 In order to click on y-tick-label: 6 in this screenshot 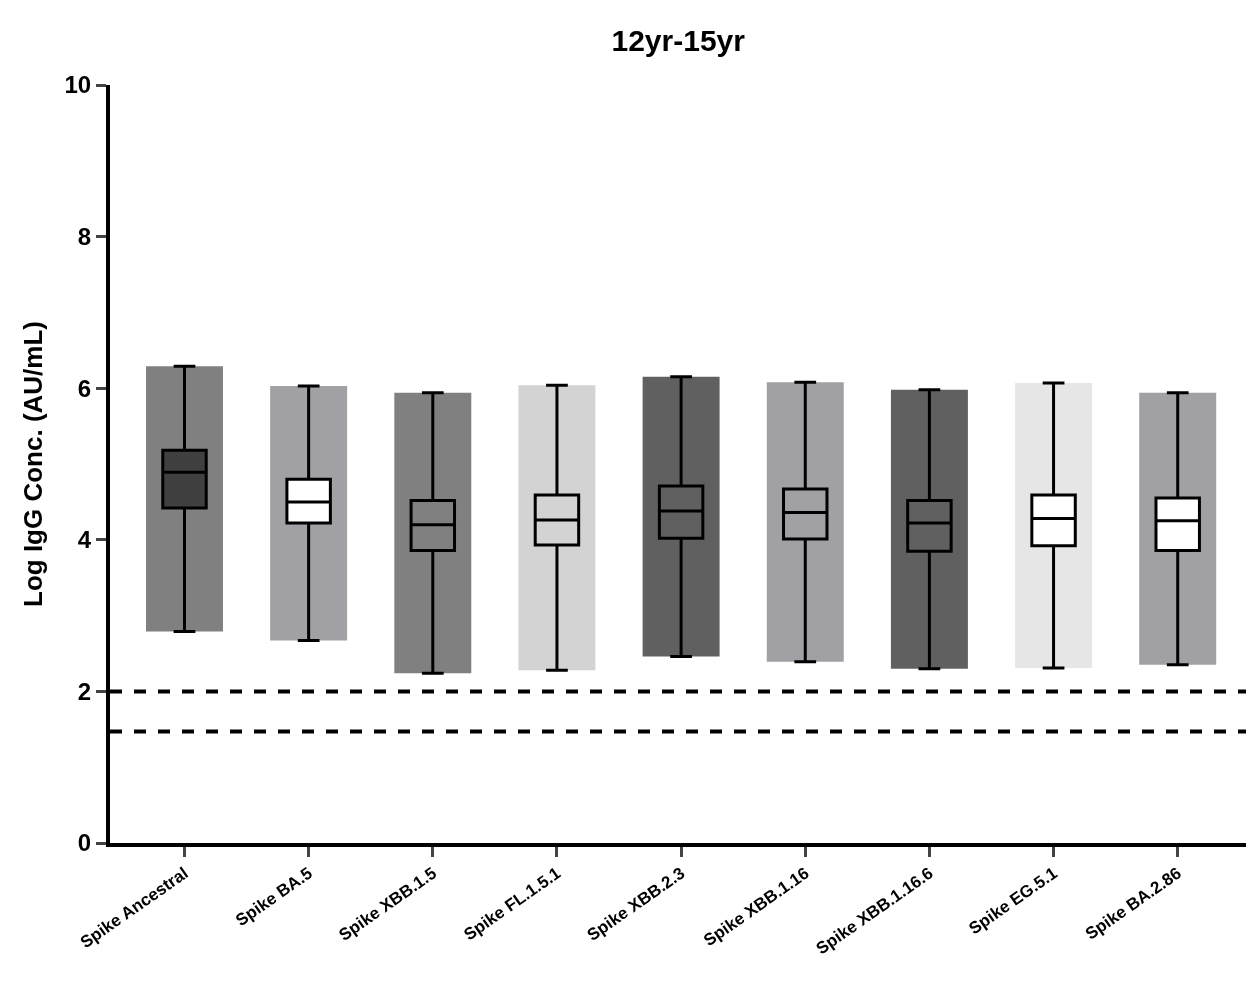, I will do `click(84, 388)`.